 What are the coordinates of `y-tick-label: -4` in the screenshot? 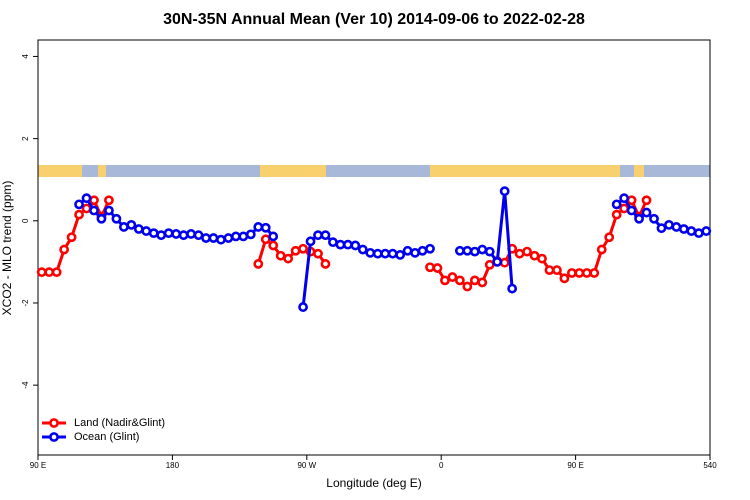 It's located at (25, 385).